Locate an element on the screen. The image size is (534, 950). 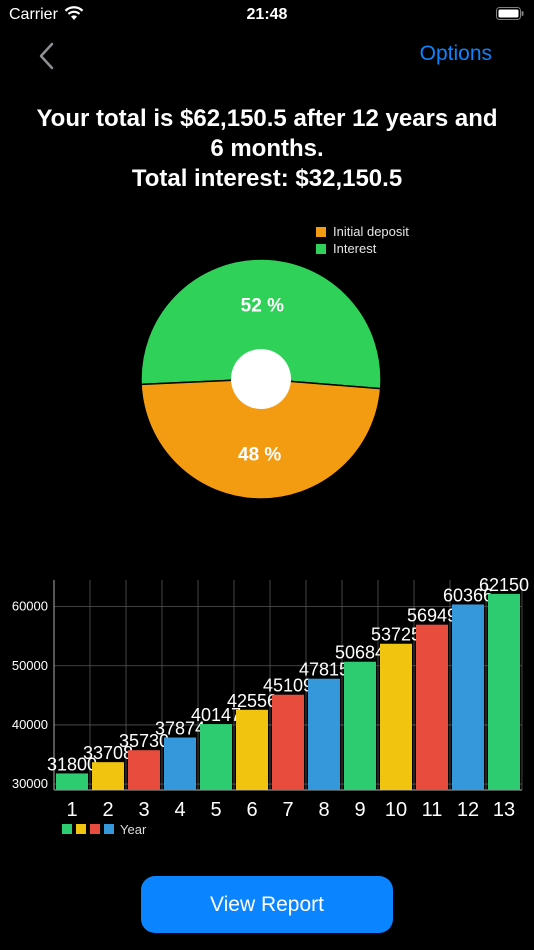
x-tick-label: 7 is located at coordinates (287, 810).